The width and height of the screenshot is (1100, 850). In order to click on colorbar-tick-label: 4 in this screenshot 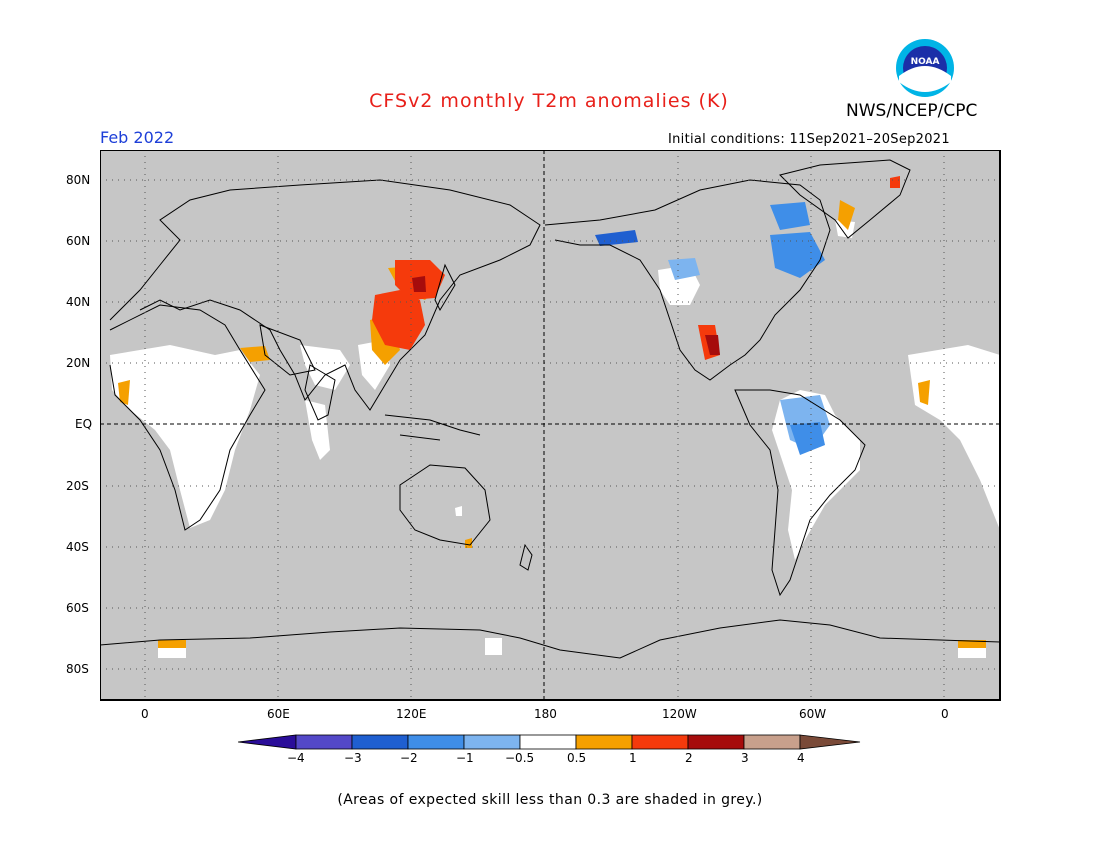, I will do `click(801, 758)`.